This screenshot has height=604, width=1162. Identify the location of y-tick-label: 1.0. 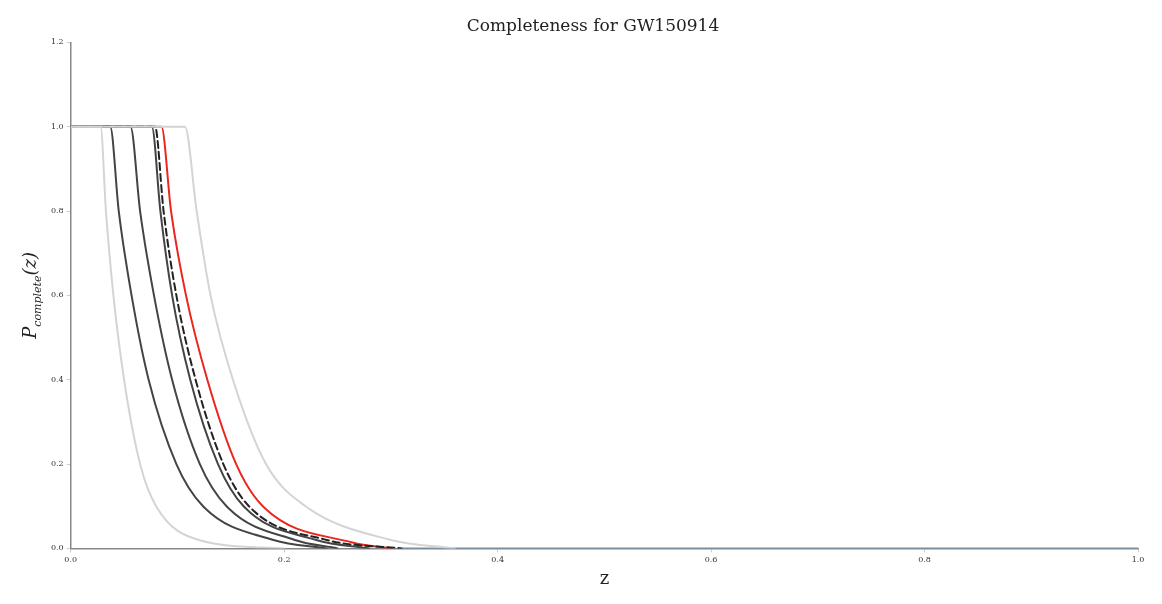
(57, 126).